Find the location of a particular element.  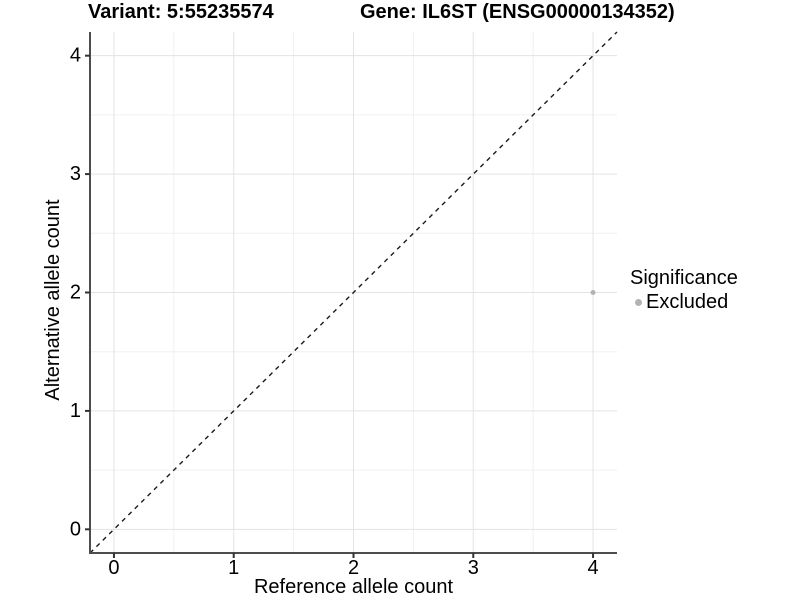

legend-item-excluded: Excluded is located at coordinates (684, 302).